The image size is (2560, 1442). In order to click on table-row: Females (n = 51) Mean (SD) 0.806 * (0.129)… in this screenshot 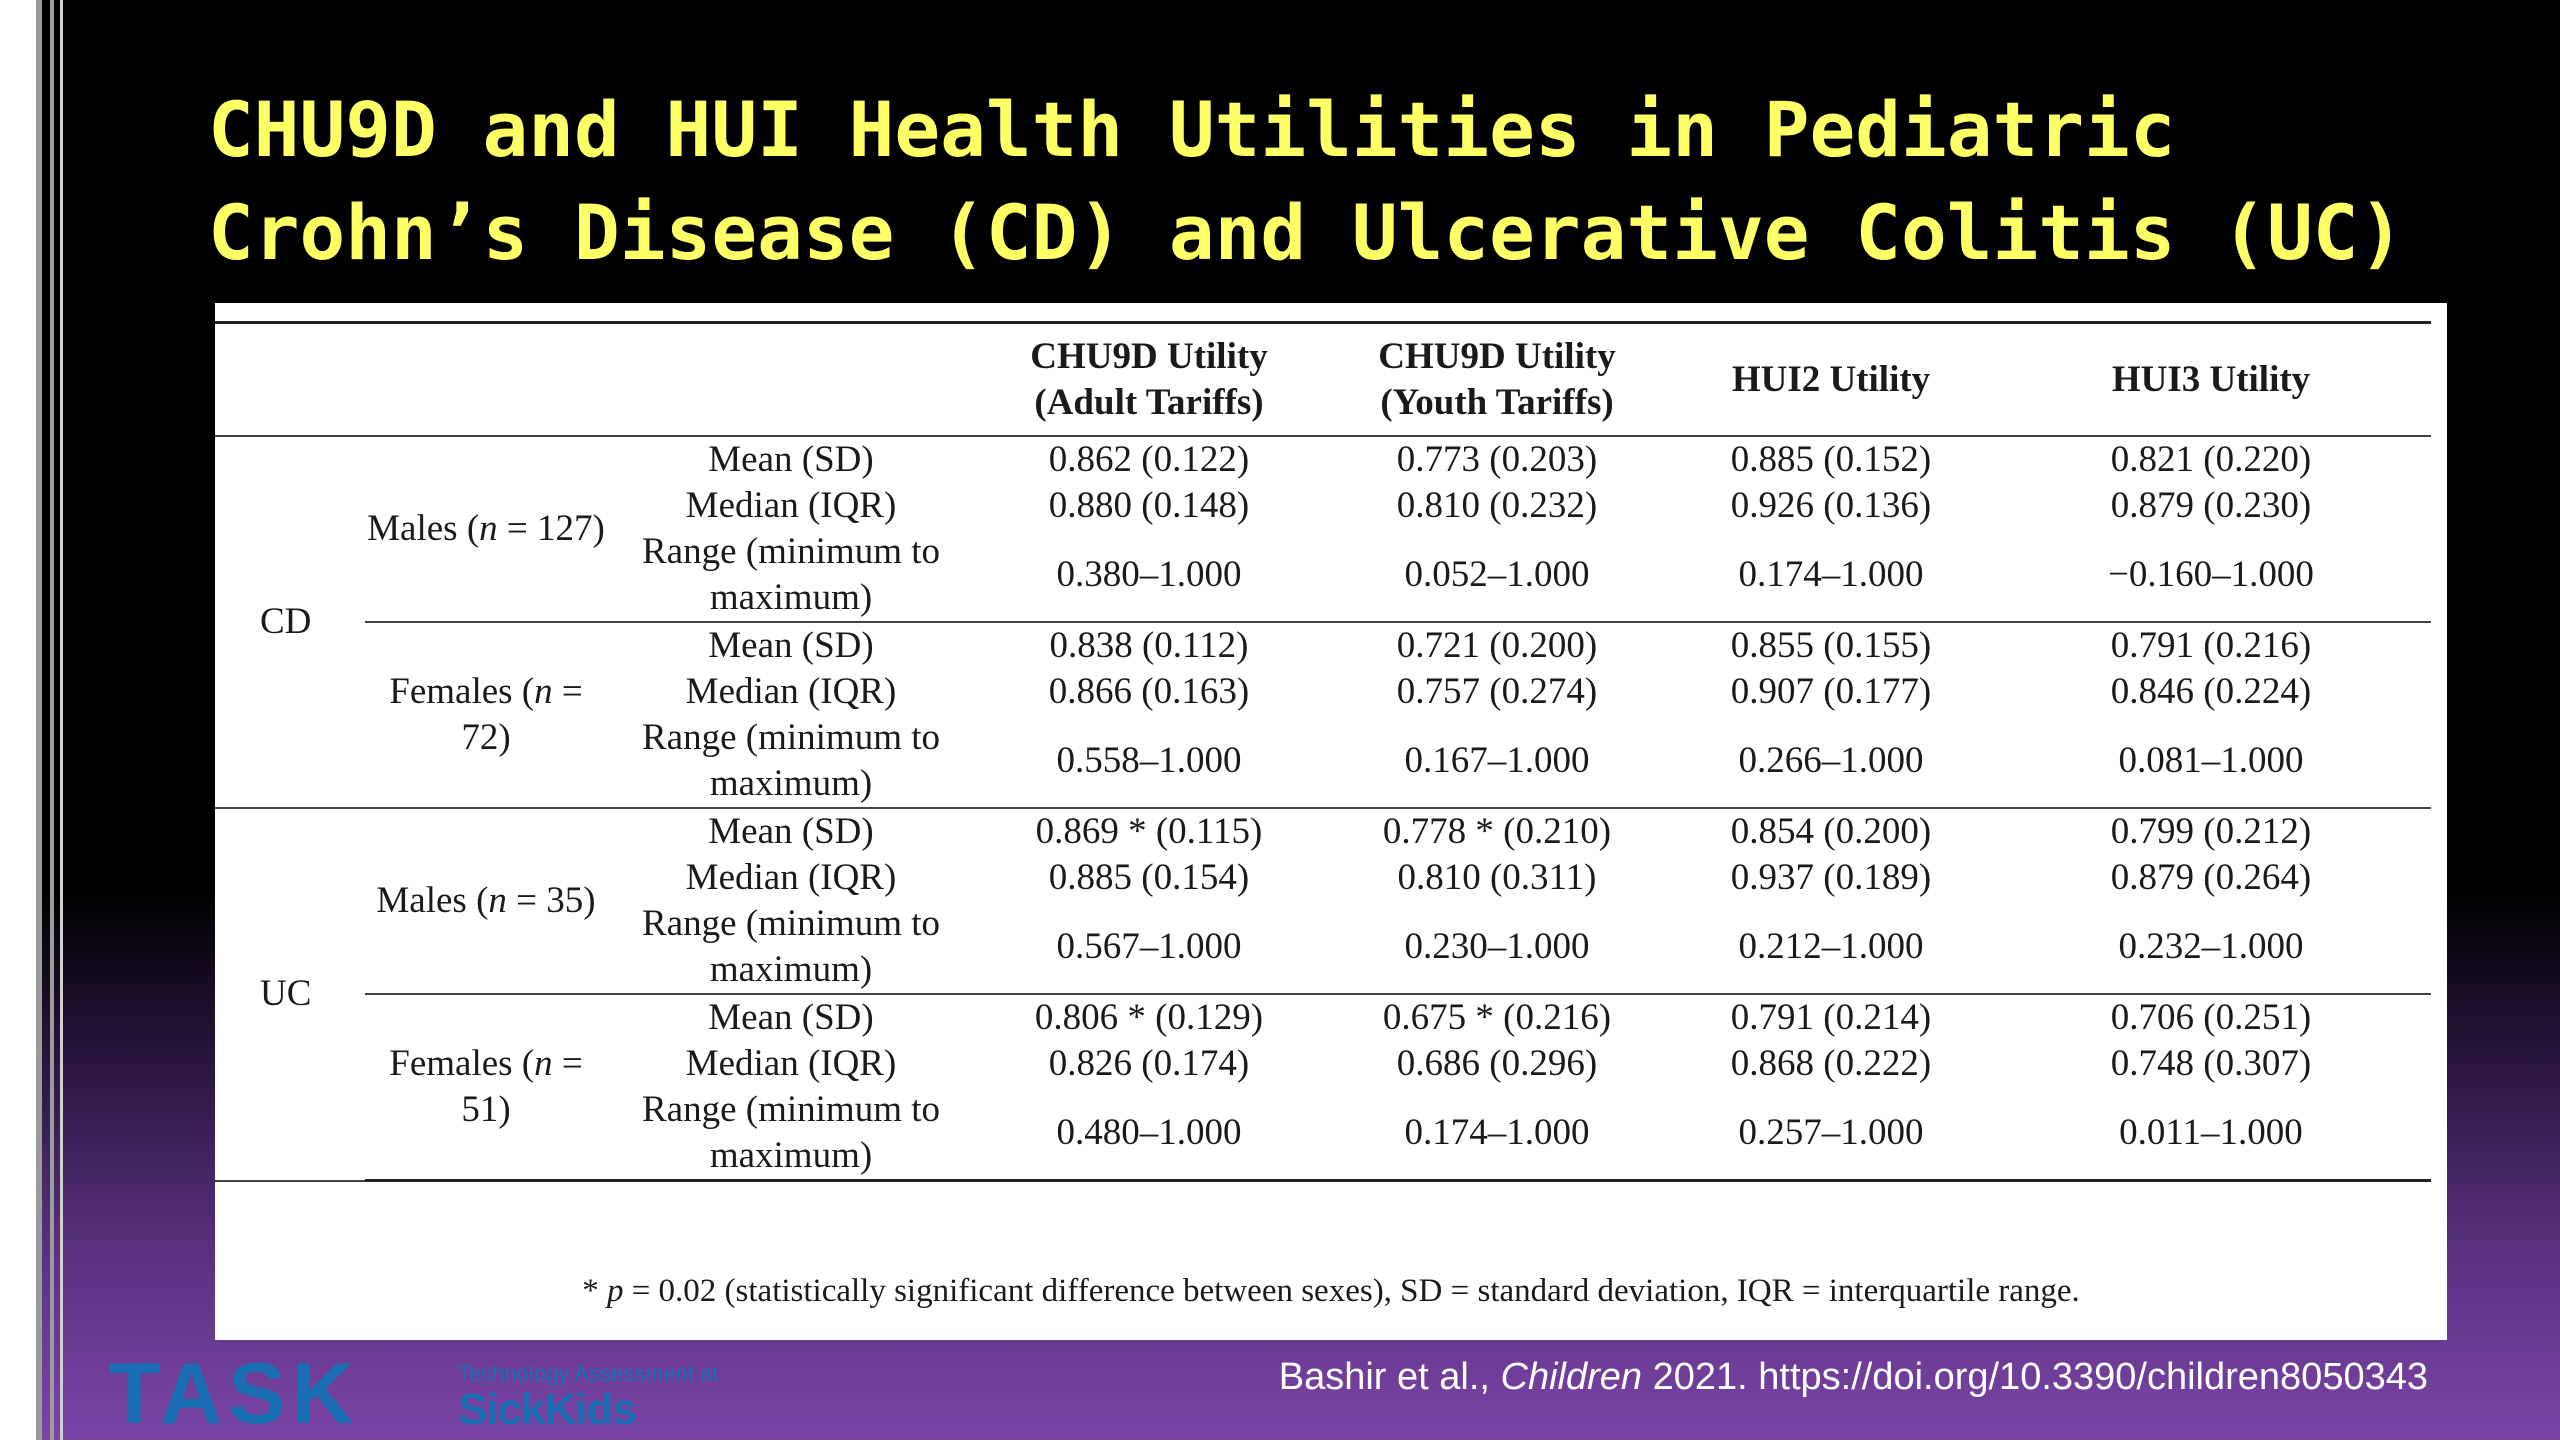, I will do `click(1323, 1088)`.